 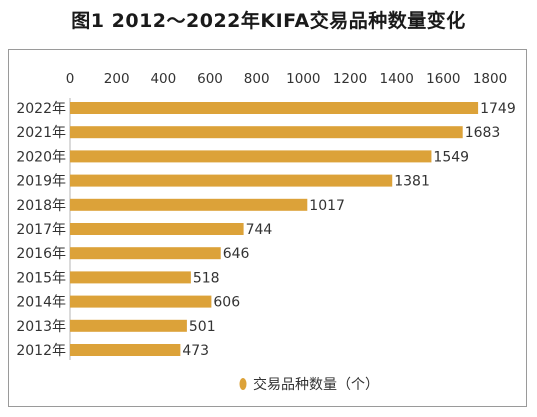 I want to click on legend-label: 交易品种数量（个）, so click(x=316, y=384).